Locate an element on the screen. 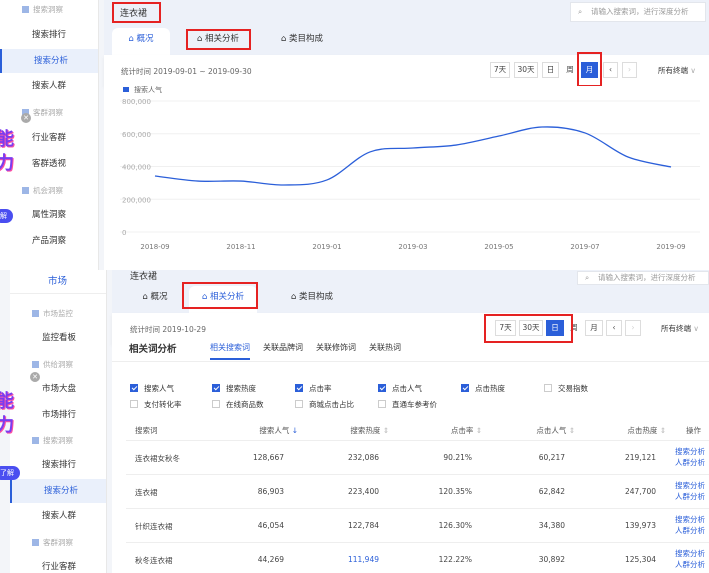  y-tick-label: 400,000 is located at coordinates (136, 168).